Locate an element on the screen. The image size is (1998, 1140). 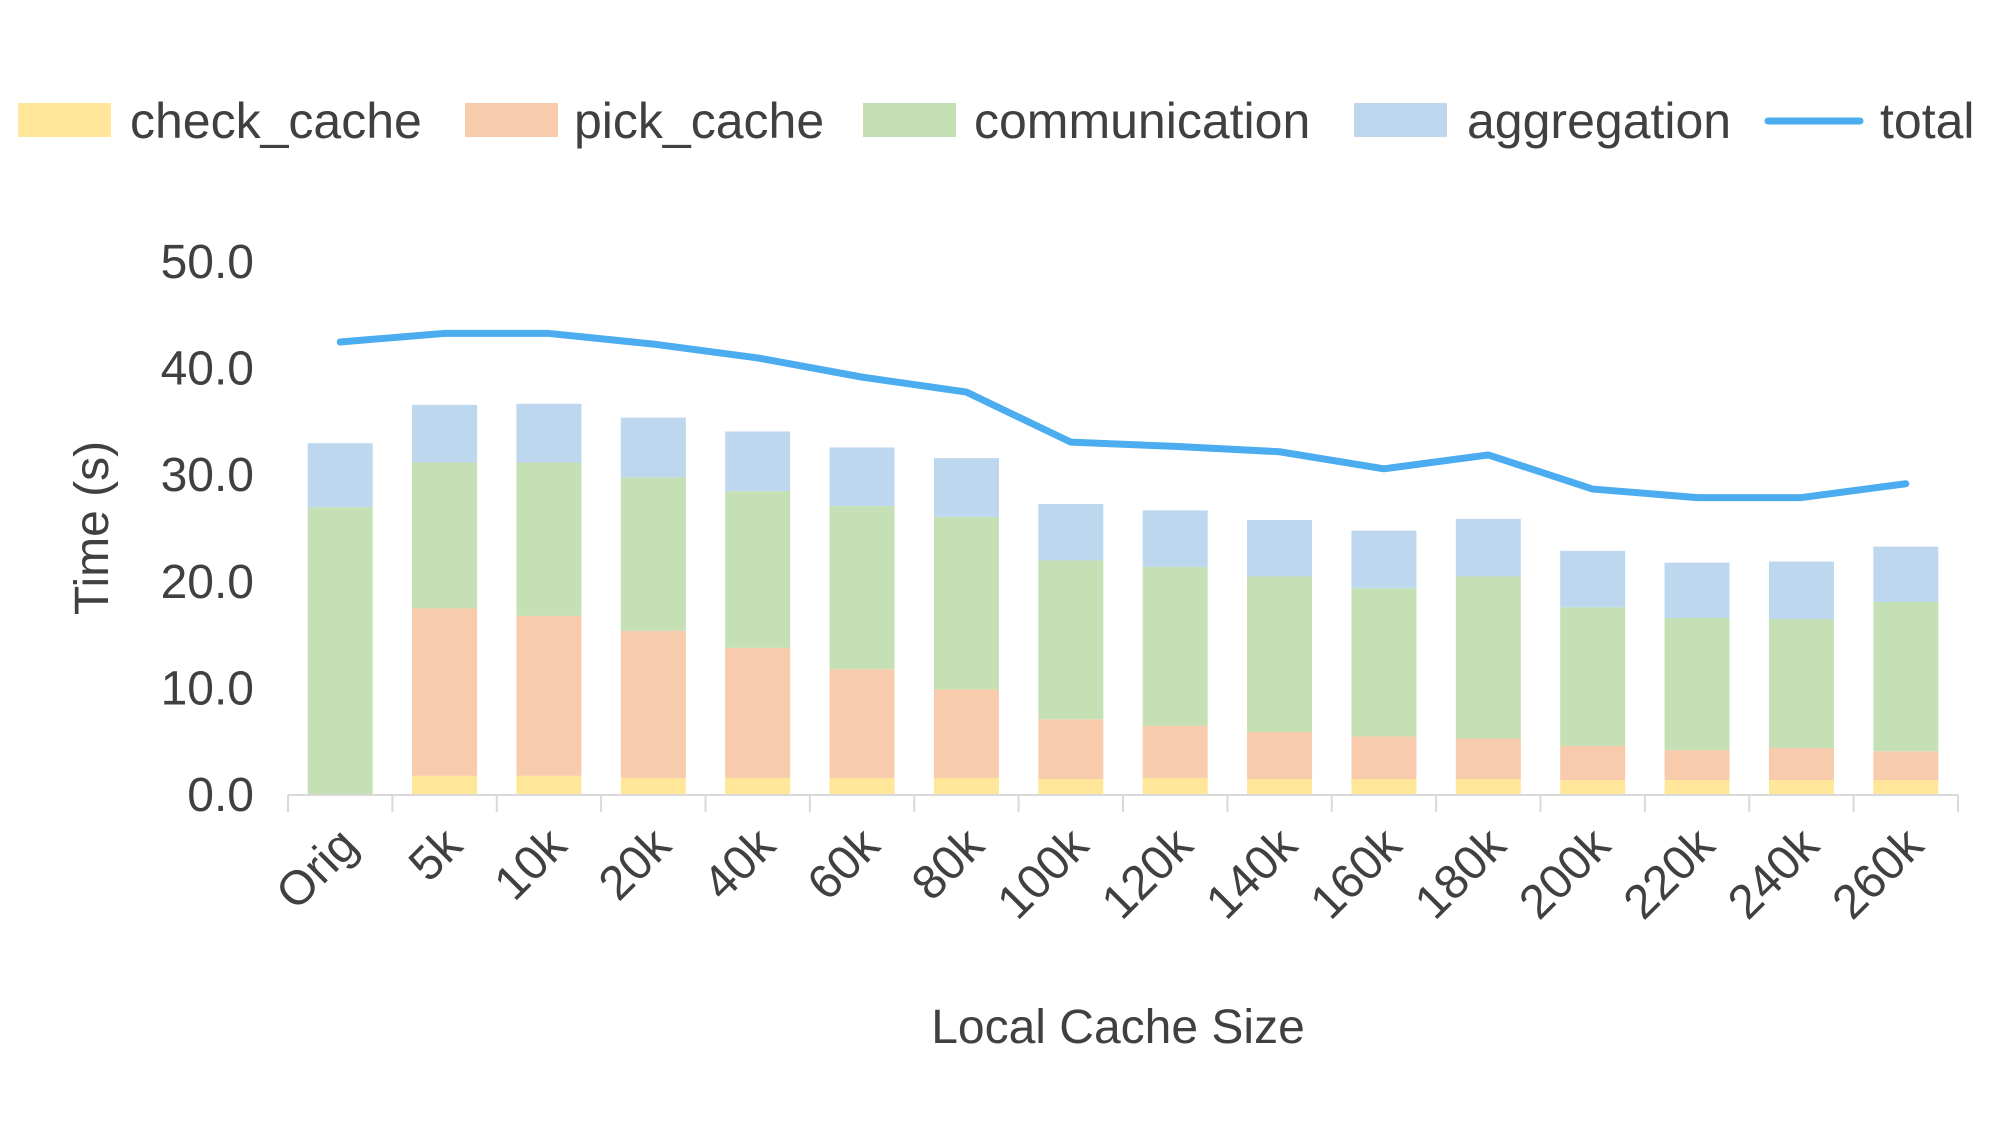
legend-swatch-communication is located at coordinates (909, 120).